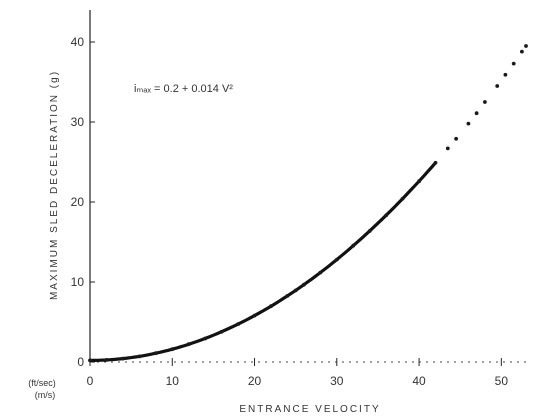 The width and height of the screenshot is (534, 419). What do you see at coordinates (419, 381) in the screenshot?
I see `x-tick-label: 40` at bounding box center [419, 381].